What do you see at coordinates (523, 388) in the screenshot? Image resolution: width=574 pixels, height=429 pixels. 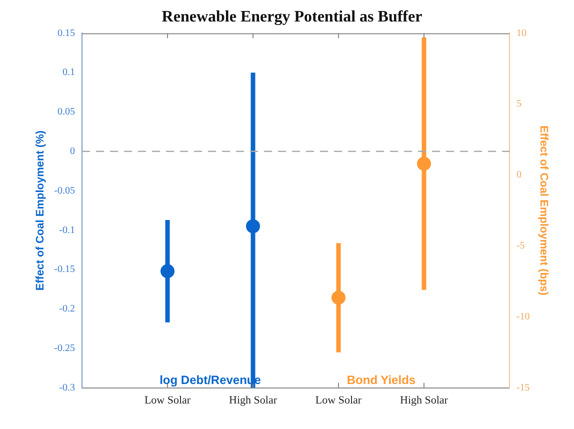 I see `y2-tick-label: -15` at bounding box center [523, 388].